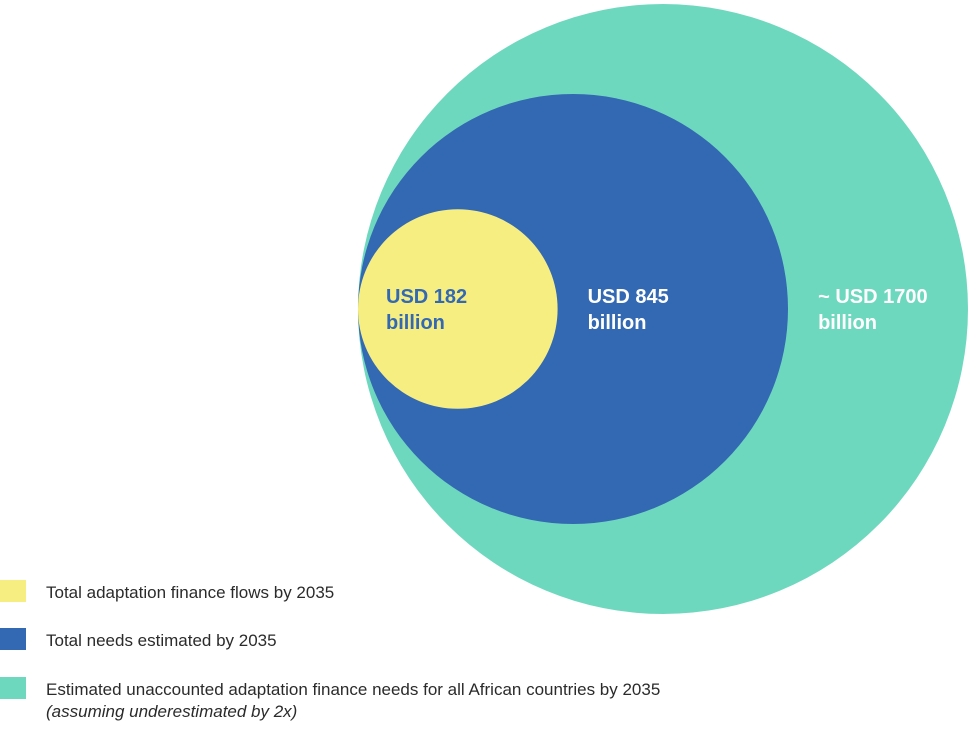 Image resolution: width=969 pixels, height=731 pixels. Describe the element at coordinates (628, 310) in the screenshot. I see `bubble-label-1: USD 845 billion` at that location.